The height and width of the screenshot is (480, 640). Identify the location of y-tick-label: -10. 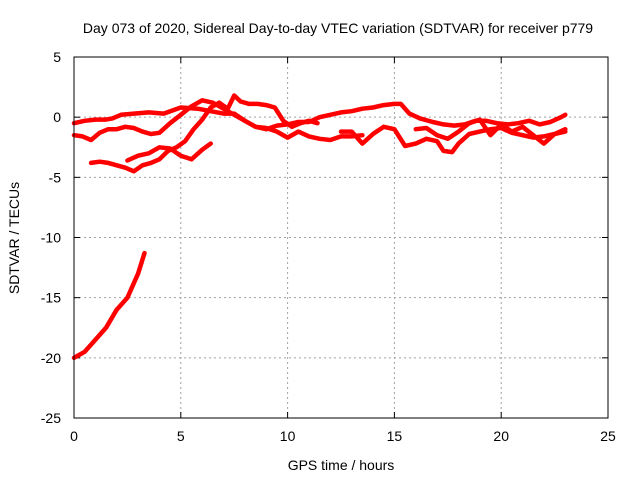
(51, 238).